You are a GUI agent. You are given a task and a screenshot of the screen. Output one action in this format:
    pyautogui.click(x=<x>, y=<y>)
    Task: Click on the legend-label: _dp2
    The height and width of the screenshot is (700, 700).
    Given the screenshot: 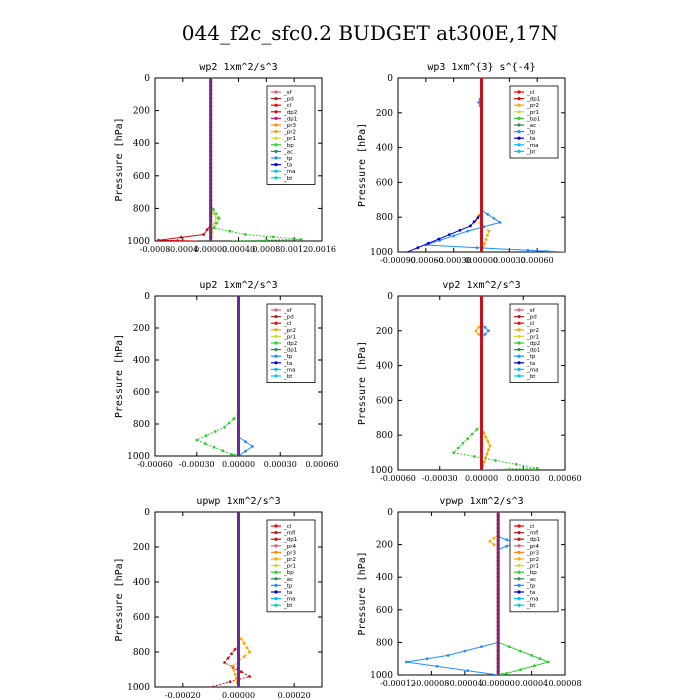 What is the action you would take?
    pyautogui.click(x=290, y=344)
    